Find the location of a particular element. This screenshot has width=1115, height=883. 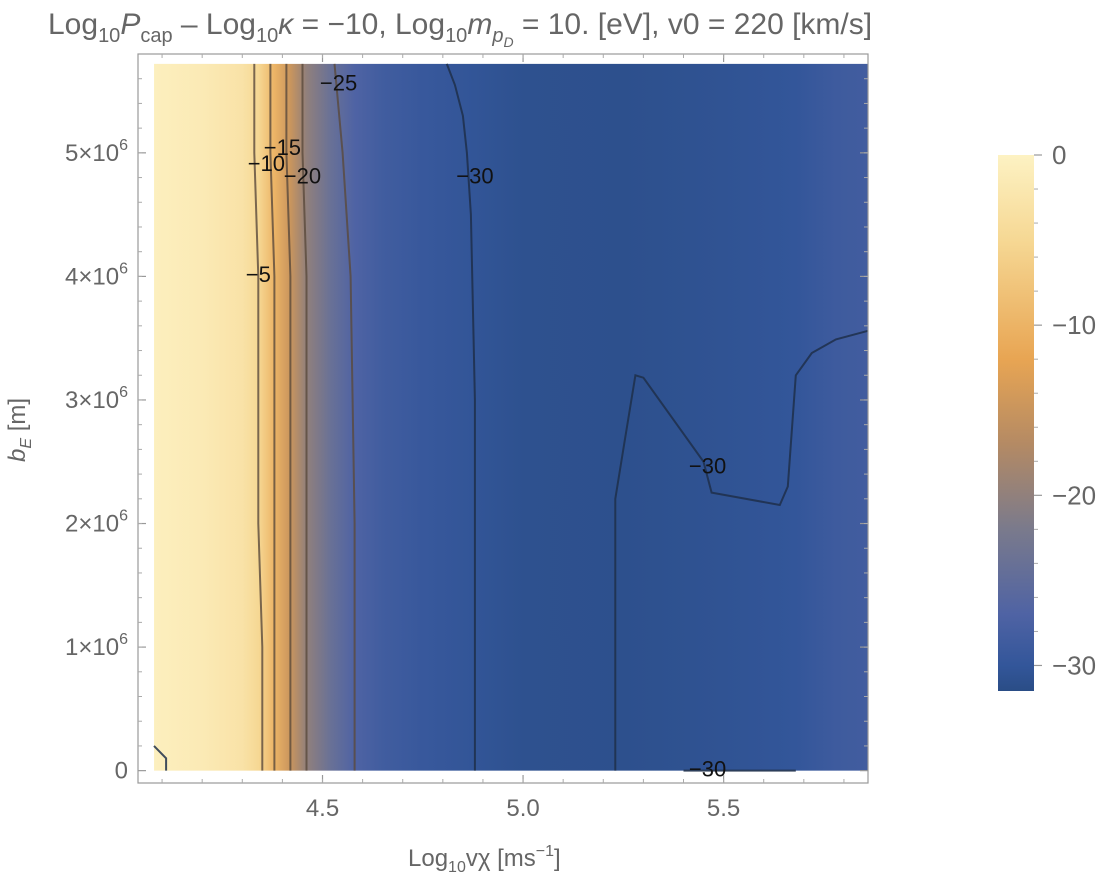

contour-label: −5 is located at coordinates (258, 274).